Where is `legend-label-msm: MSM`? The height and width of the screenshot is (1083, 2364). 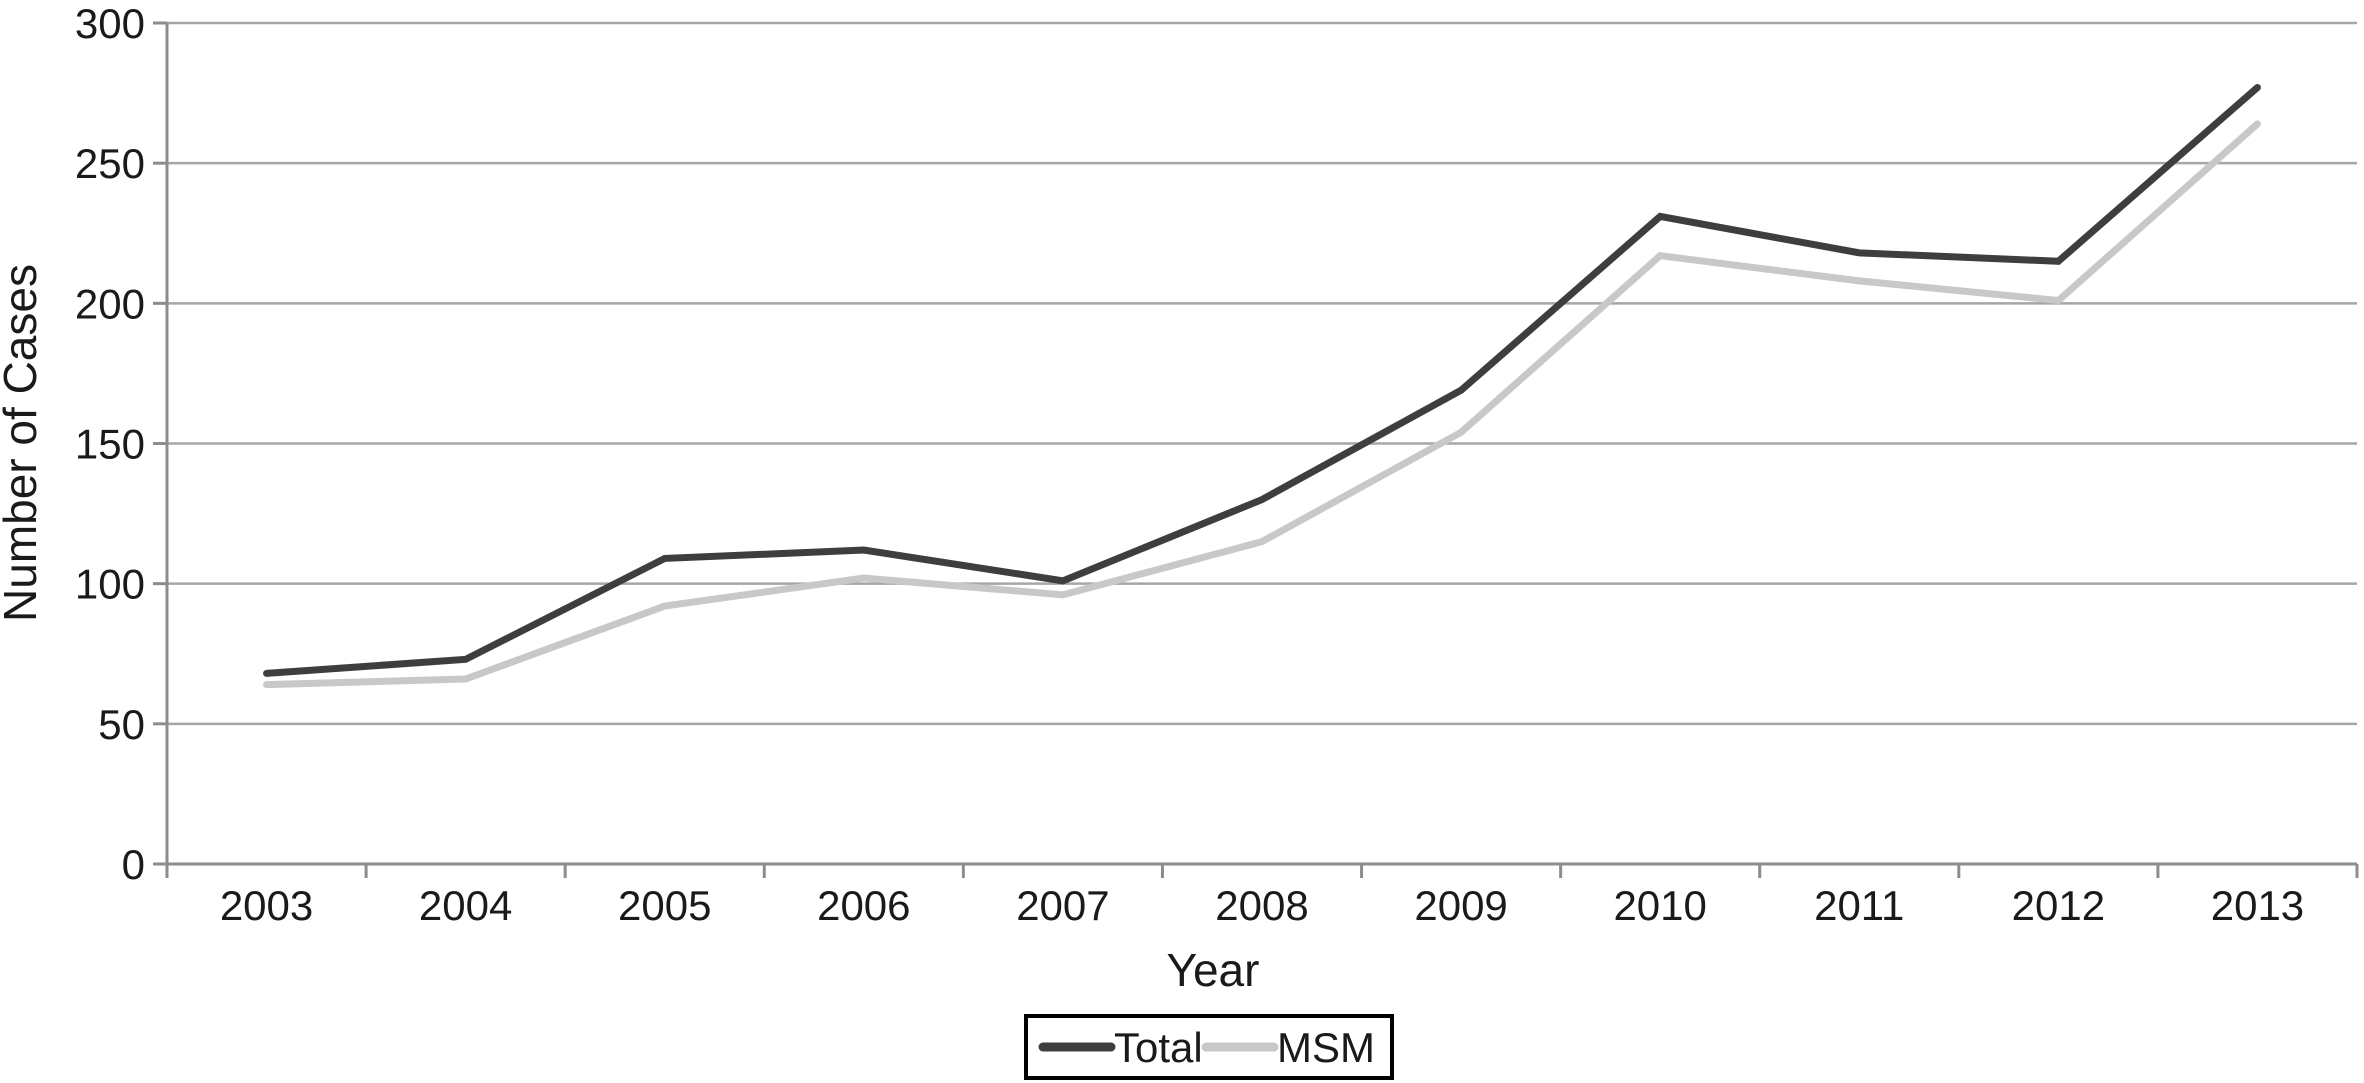
legend-label-msm: MSM is located at coordinates (1326, 1047).